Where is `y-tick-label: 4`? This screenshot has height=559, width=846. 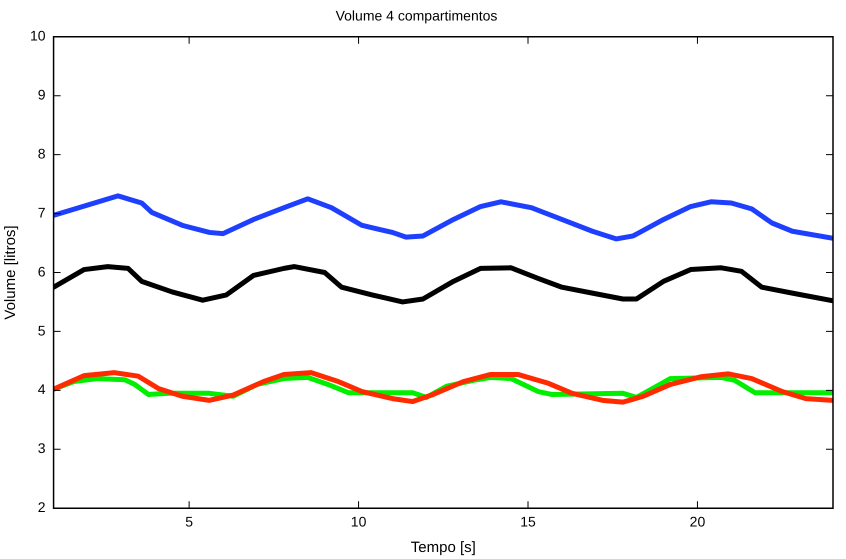
y-tick-label: 4 is located at coordinates (42, 389).